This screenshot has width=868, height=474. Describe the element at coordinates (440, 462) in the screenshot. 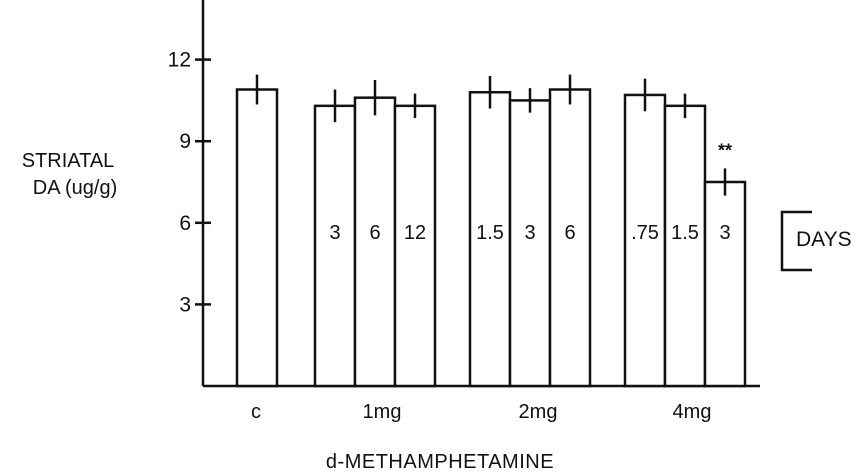

I see `x-axis-title: d-METHAMPHETAMINE` at that location.